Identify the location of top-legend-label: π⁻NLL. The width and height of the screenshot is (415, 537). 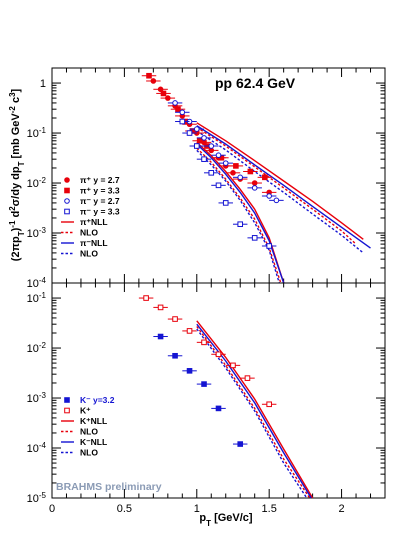
(94, 243).